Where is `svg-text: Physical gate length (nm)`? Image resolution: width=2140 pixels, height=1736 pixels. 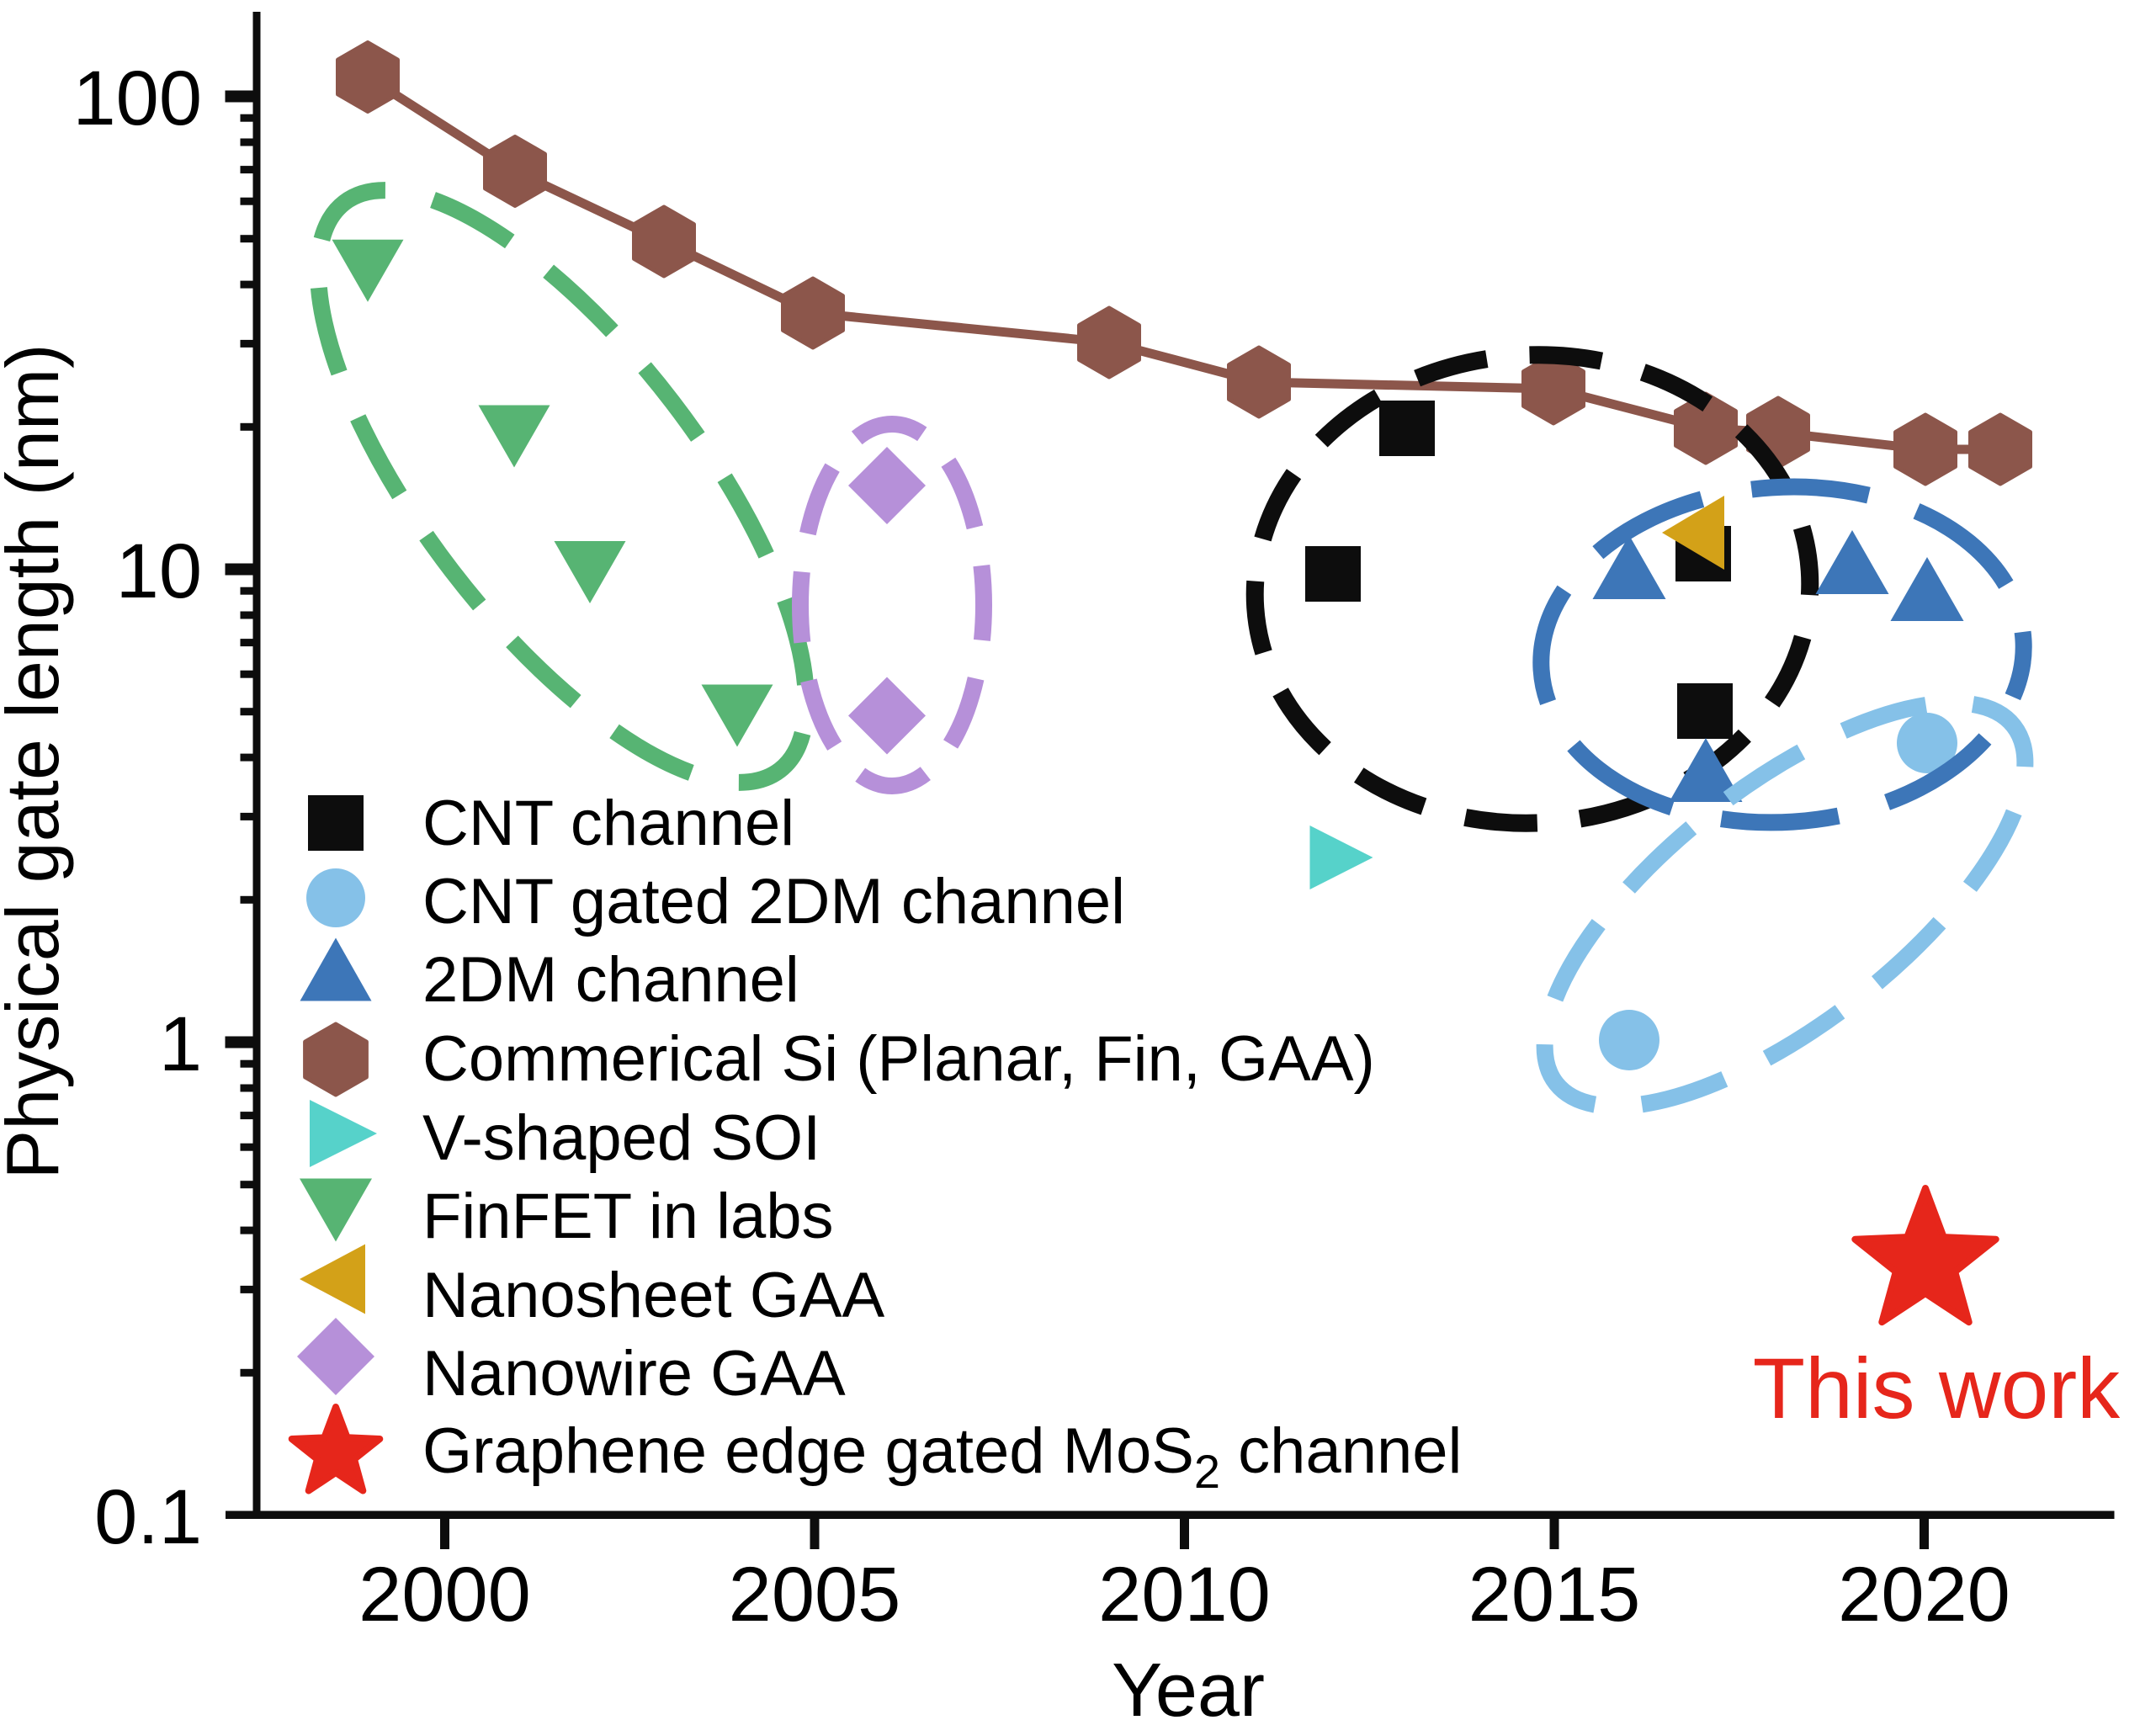
svg-text: Physical gate length (nm) is located at coordinates (37, 762).